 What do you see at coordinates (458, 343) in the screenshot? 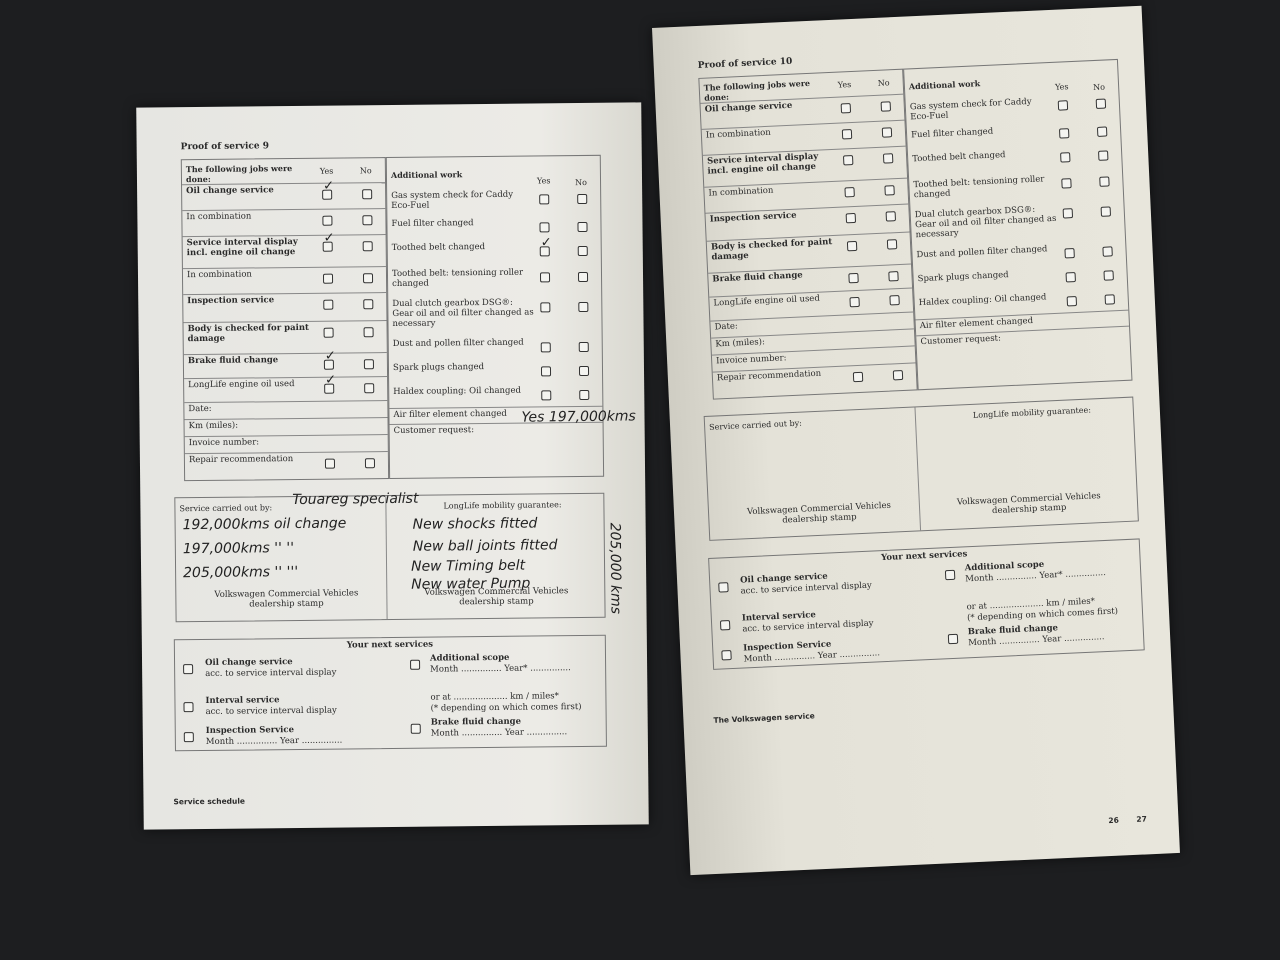
I see `additional-label: Dust and pollen filter changed` at bounding box center [458, 343].